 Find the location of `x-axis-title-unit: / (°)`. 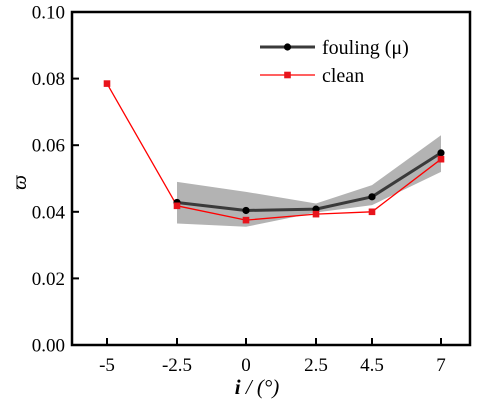

x-axis-title-unit: / (°) is located at coordinates (260, 387).